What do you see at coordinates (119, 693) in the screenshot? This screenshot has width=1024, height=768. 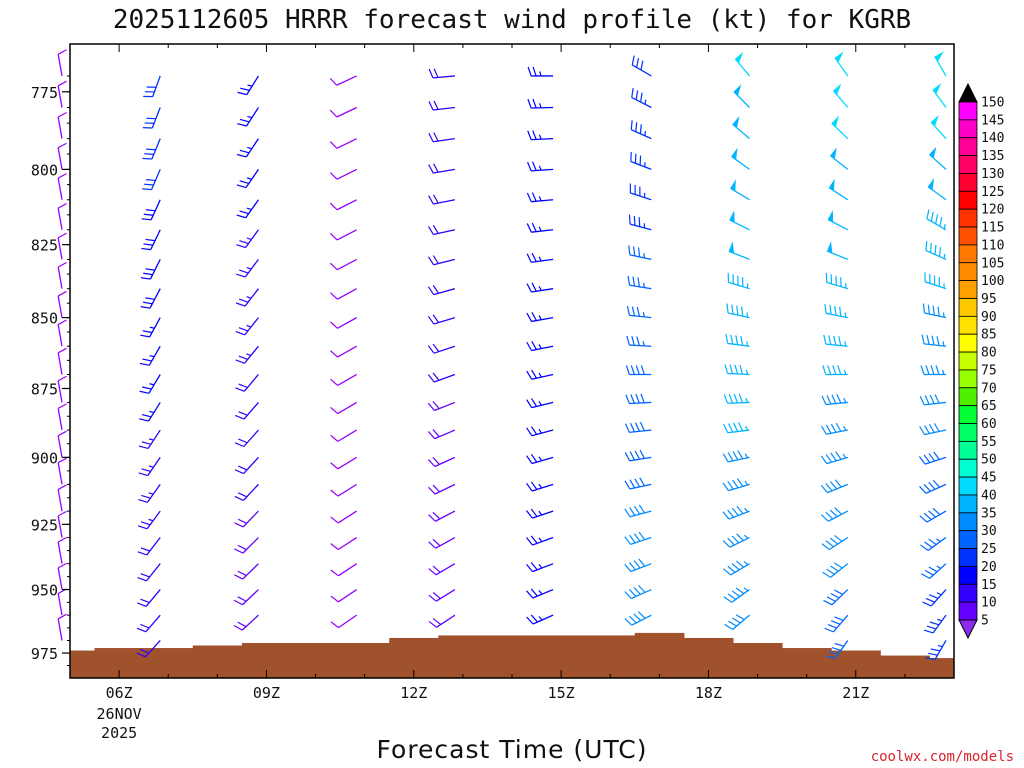 I see `x-tick-label: 06Z` at bounding box center [119, 693].